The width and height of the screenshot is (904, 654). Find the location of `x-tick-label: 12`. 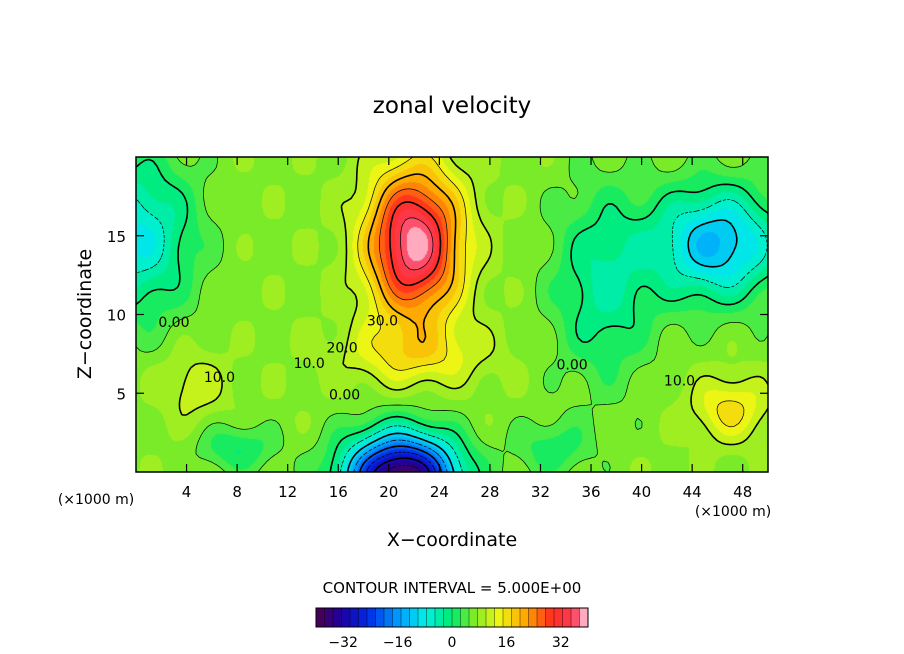

x-tick-label: 12 is located at coordinates (287, 492).